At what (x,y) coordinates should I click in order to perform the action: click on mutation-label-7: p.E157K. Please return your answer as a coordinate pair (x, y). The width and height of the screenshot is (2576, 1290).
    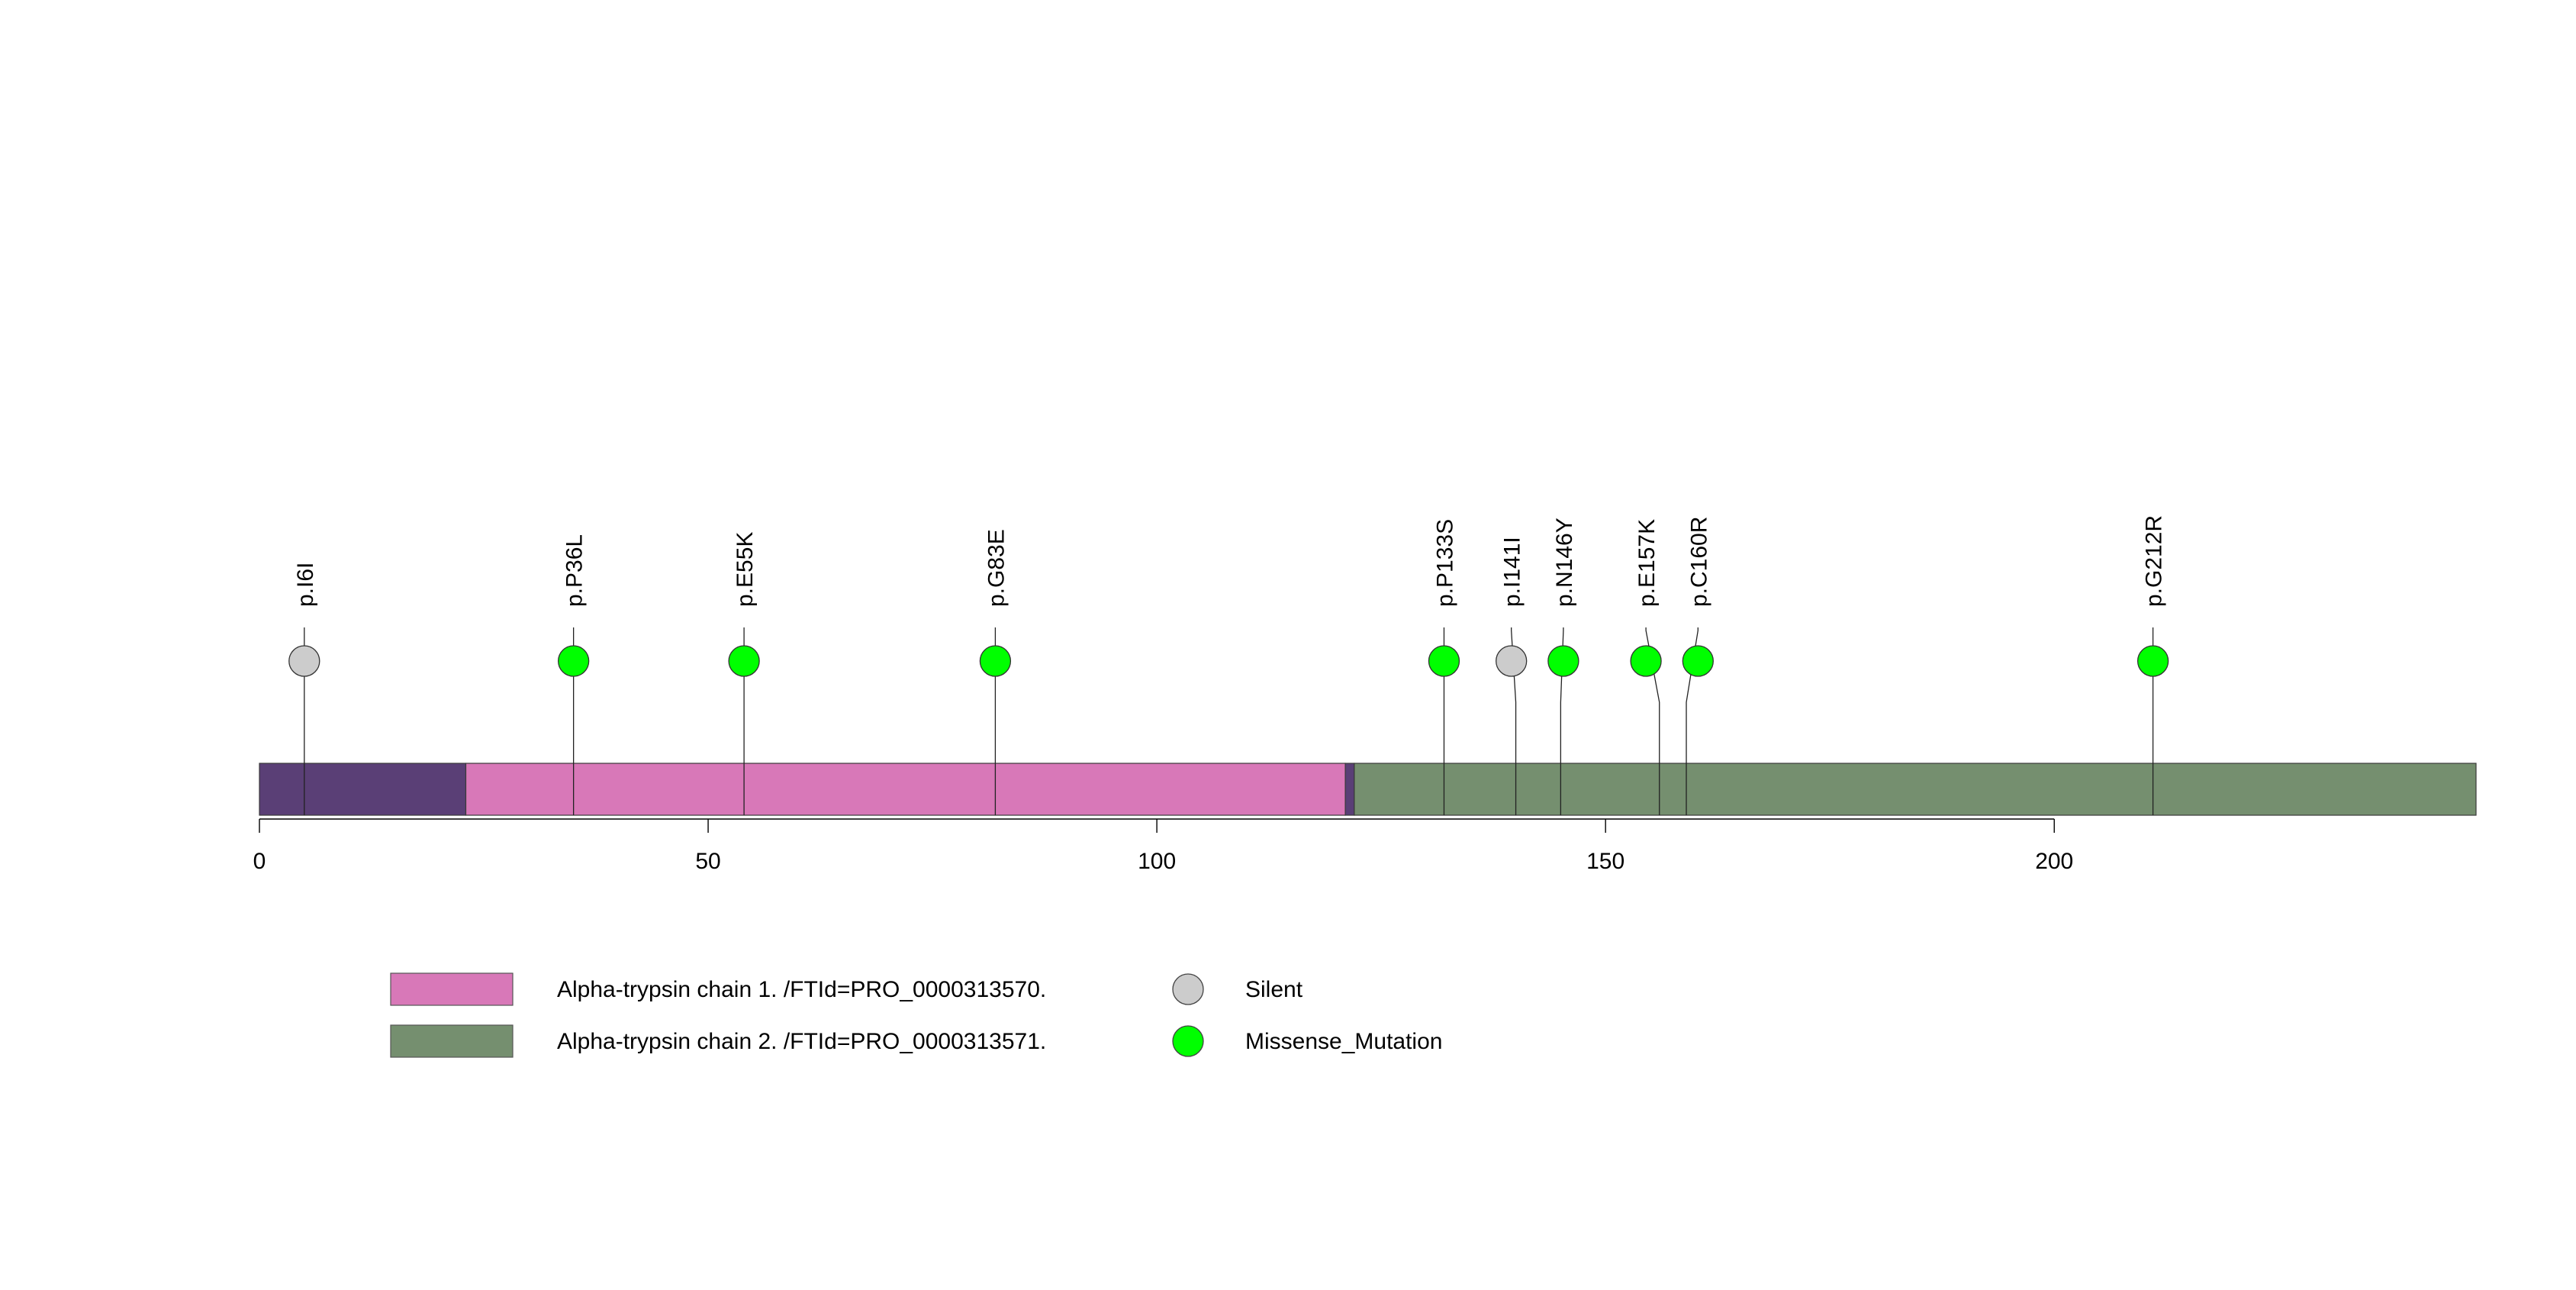
    Looking at the image, I should click on (1647, 563).